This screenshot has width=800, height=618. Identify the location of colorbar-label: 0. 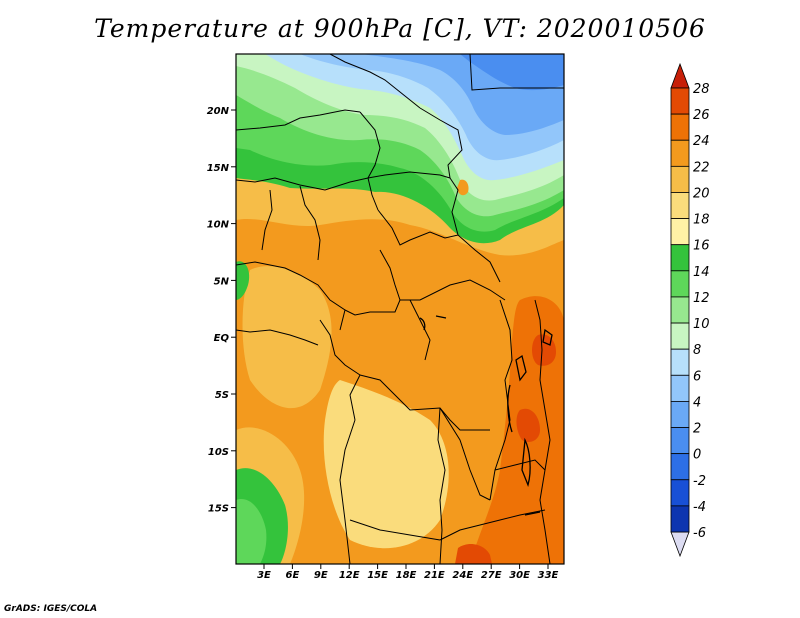
(697, 455).